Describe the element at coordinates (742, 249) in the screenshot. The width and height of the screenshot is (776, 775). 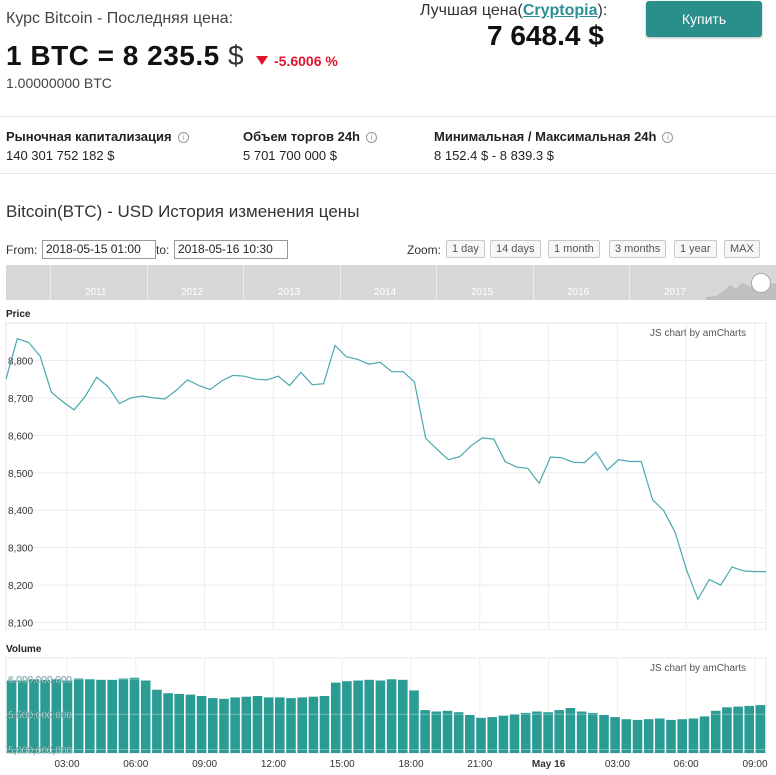
I see `zoom-max-button: MAX` at that location.